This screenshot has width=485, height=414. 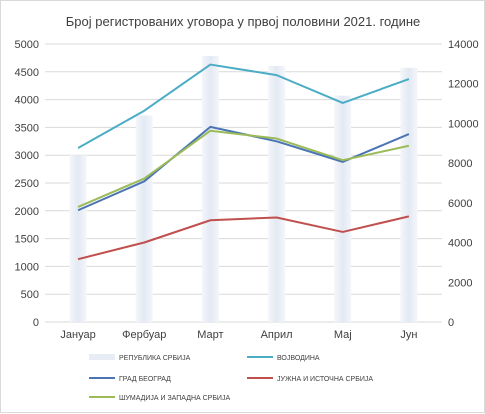 I want to click on x-axis-tick-label: Јануар, so click(x=77, y=335).